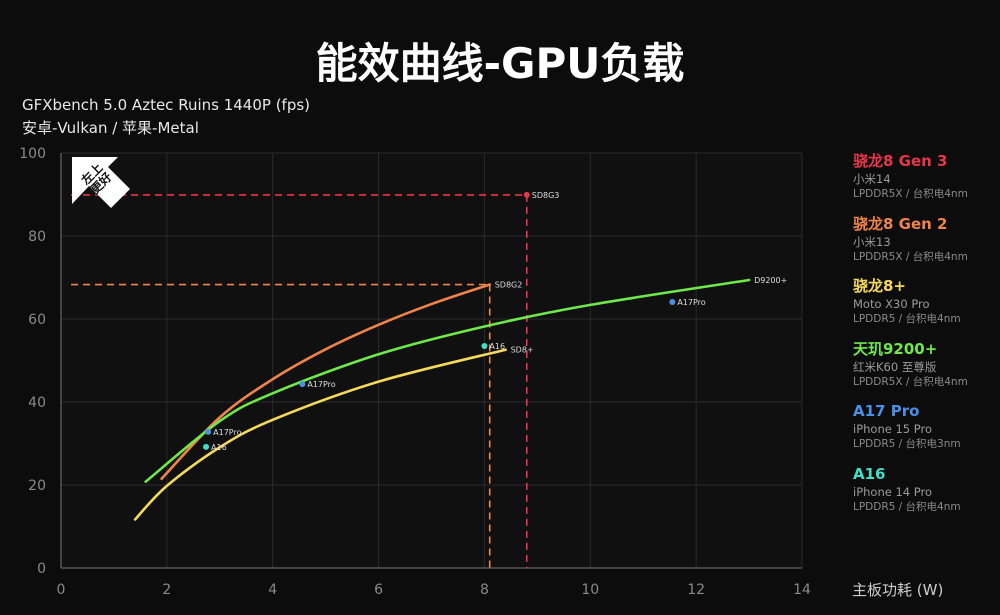  I want to click on legend-device: 红米K60 至尊版, so click(895, 366).